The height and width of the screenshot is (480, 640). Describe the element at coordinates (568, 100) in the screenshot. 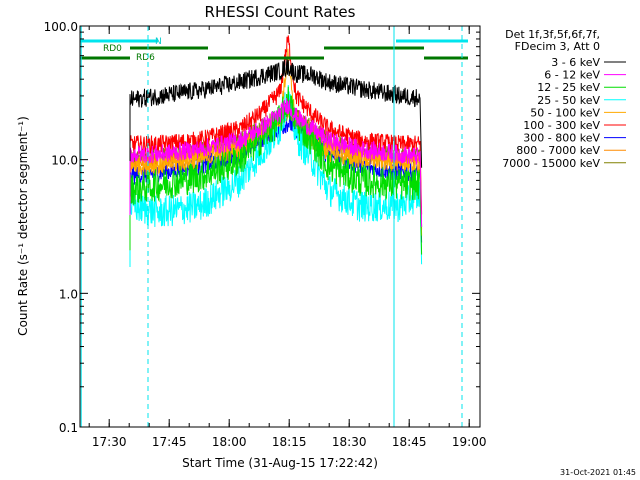

I see `legend-entry-label-3: 25 - 50 keV` at that location.